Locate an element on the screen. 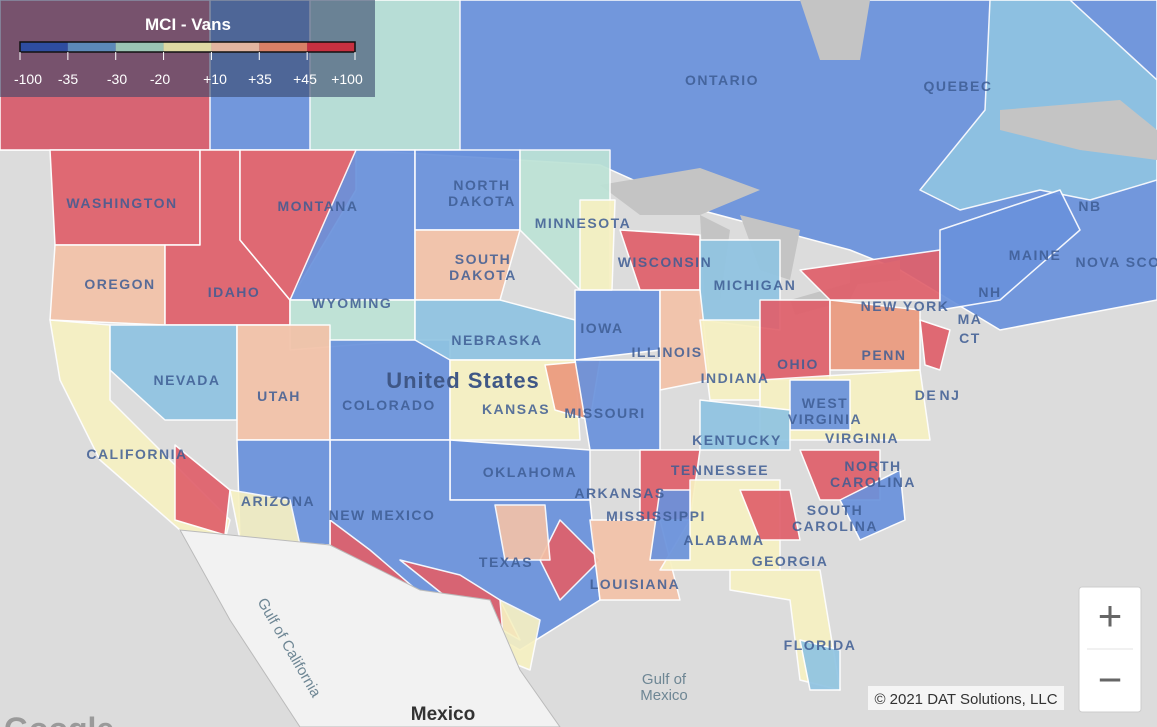 This screenshot has height=727, width=1157. zoom-out: − is located at coordinates (1110, 679).